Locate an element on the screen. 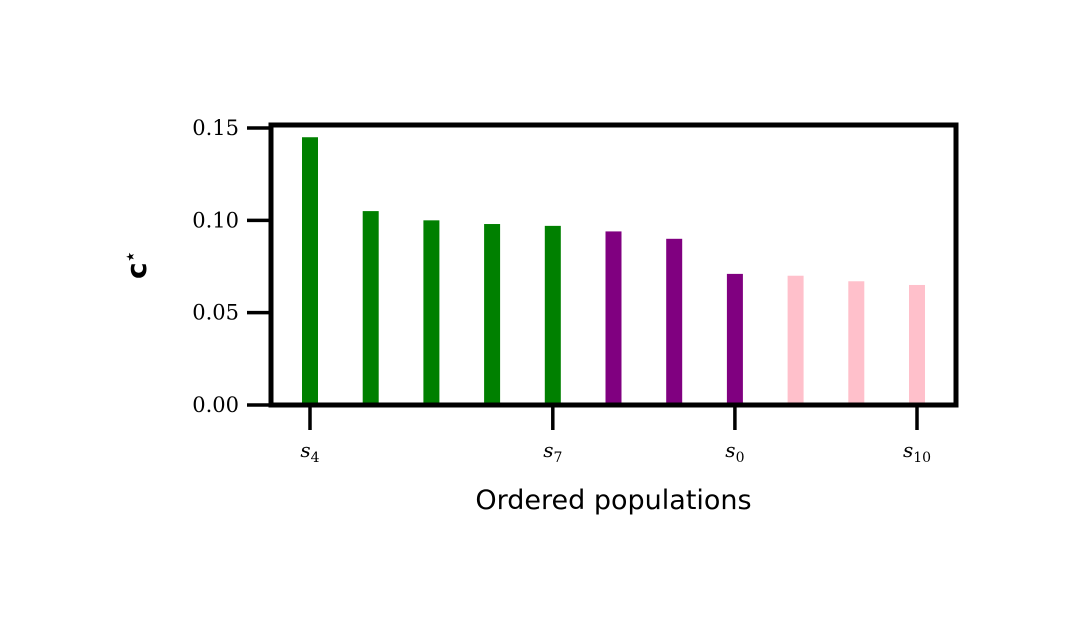 The width and height of the screenshot is (1075, 637). y-tick-label: 0.15 is located at coordinates (215, 128).